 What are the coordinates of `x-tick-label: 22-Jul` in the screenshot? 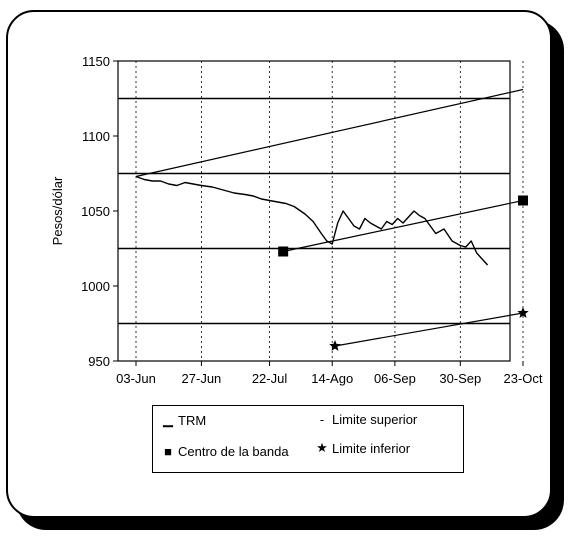 It's located at (270, 378).